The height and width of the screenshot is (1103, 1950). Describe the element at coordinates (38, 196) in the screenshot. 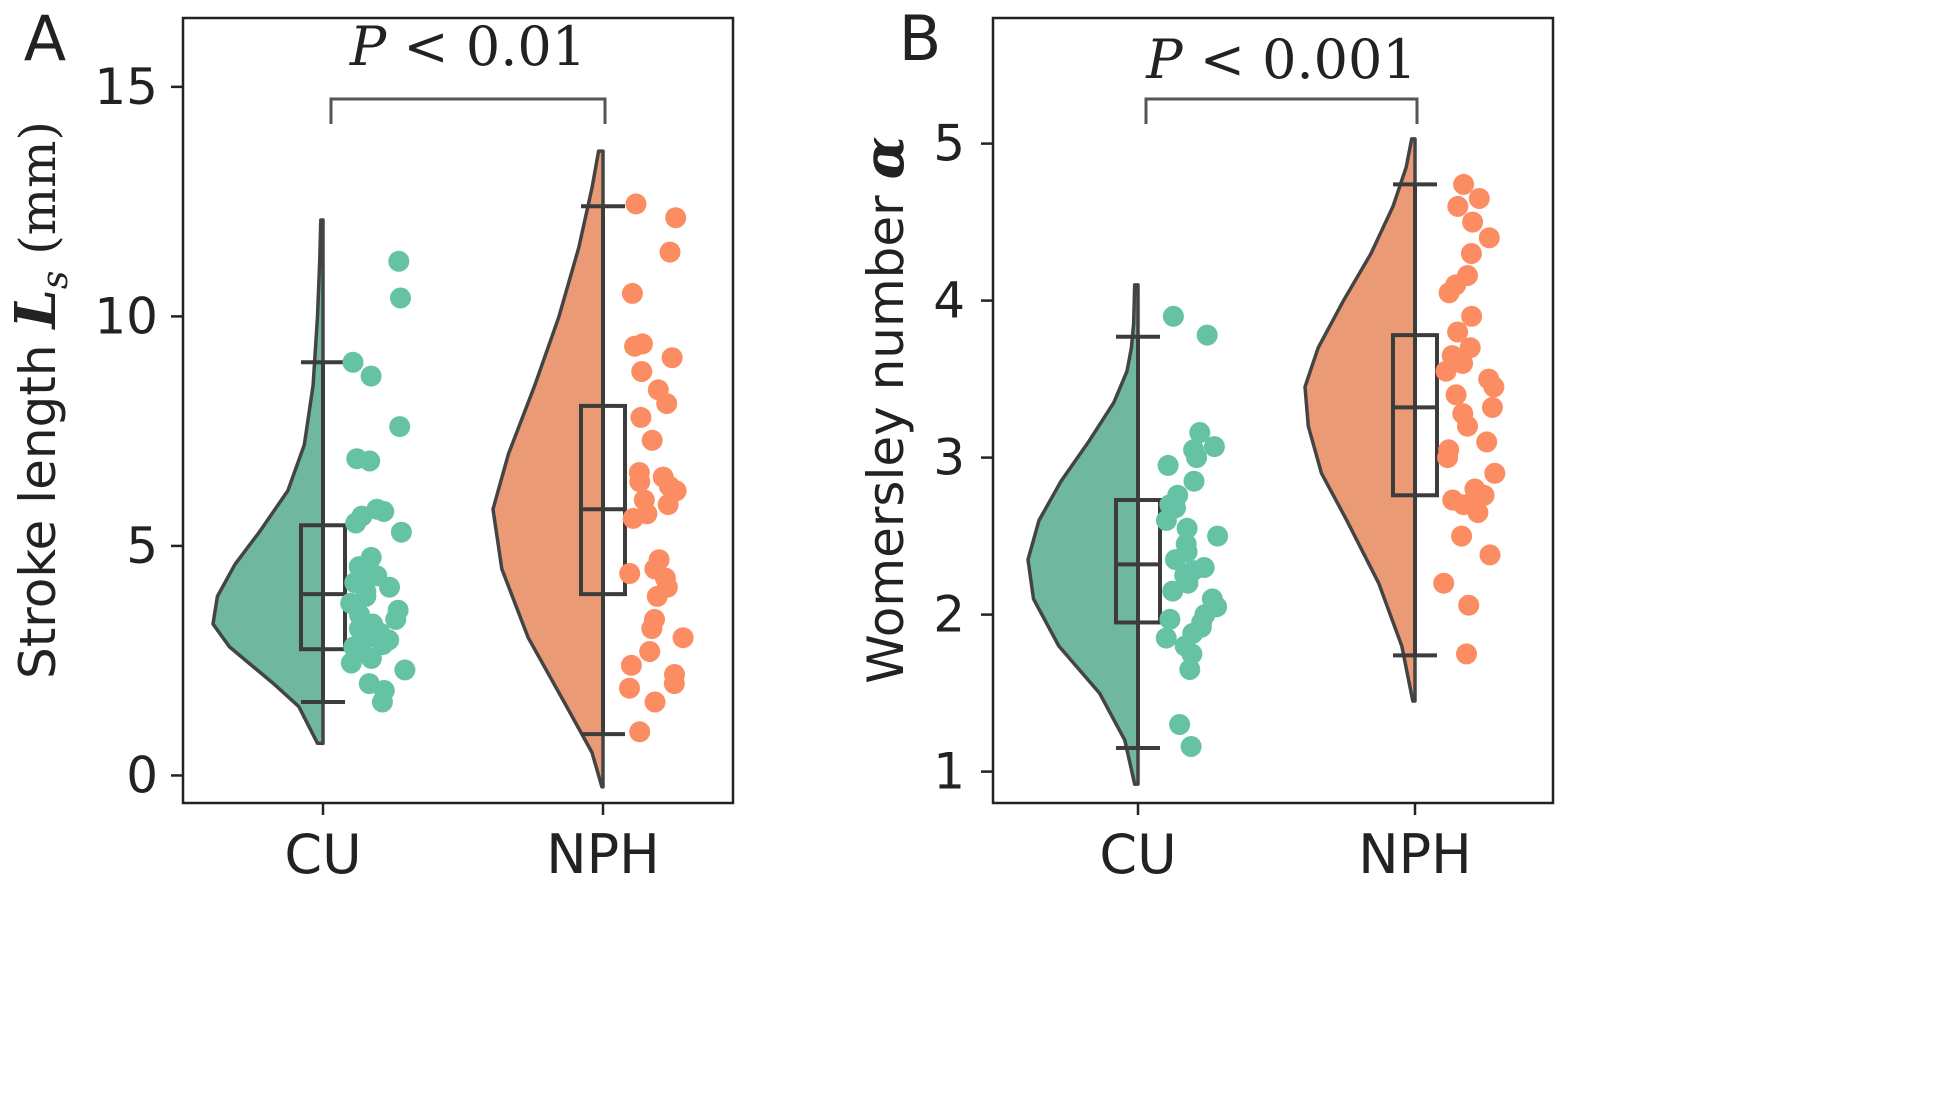

I see `y-axis-label-units: (mm)` at that location.